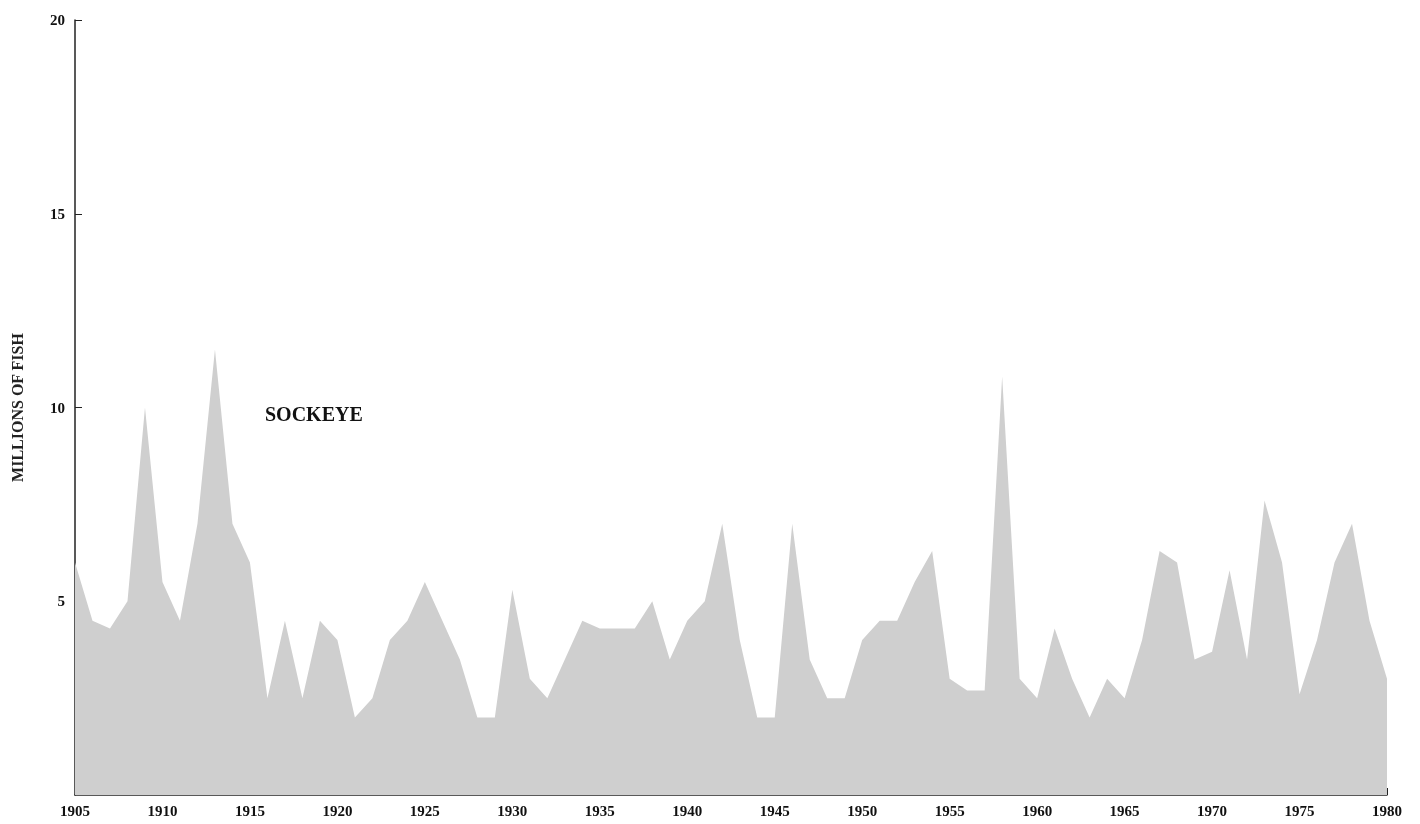  Describe the element at coordinates (313, 414) in the screenshot. I see `text: SOCKEYE` at that location.